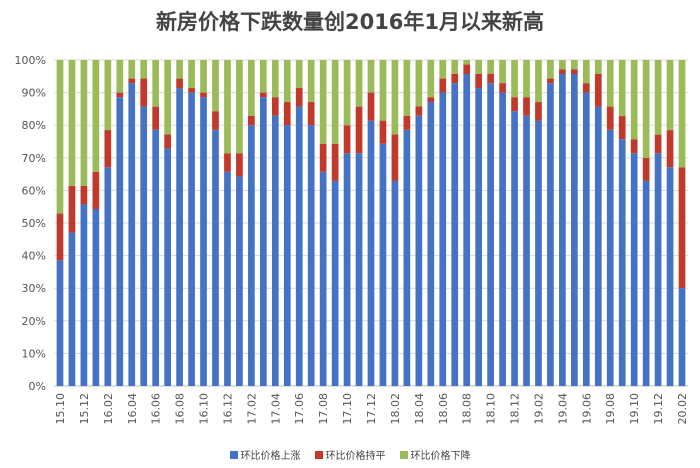 Image resolution: width=700 pixels, height=468 pixels. Describe the element at coordinates (395, 409) in the screenshot. I see `x-tick-label: 18.02` at that location.